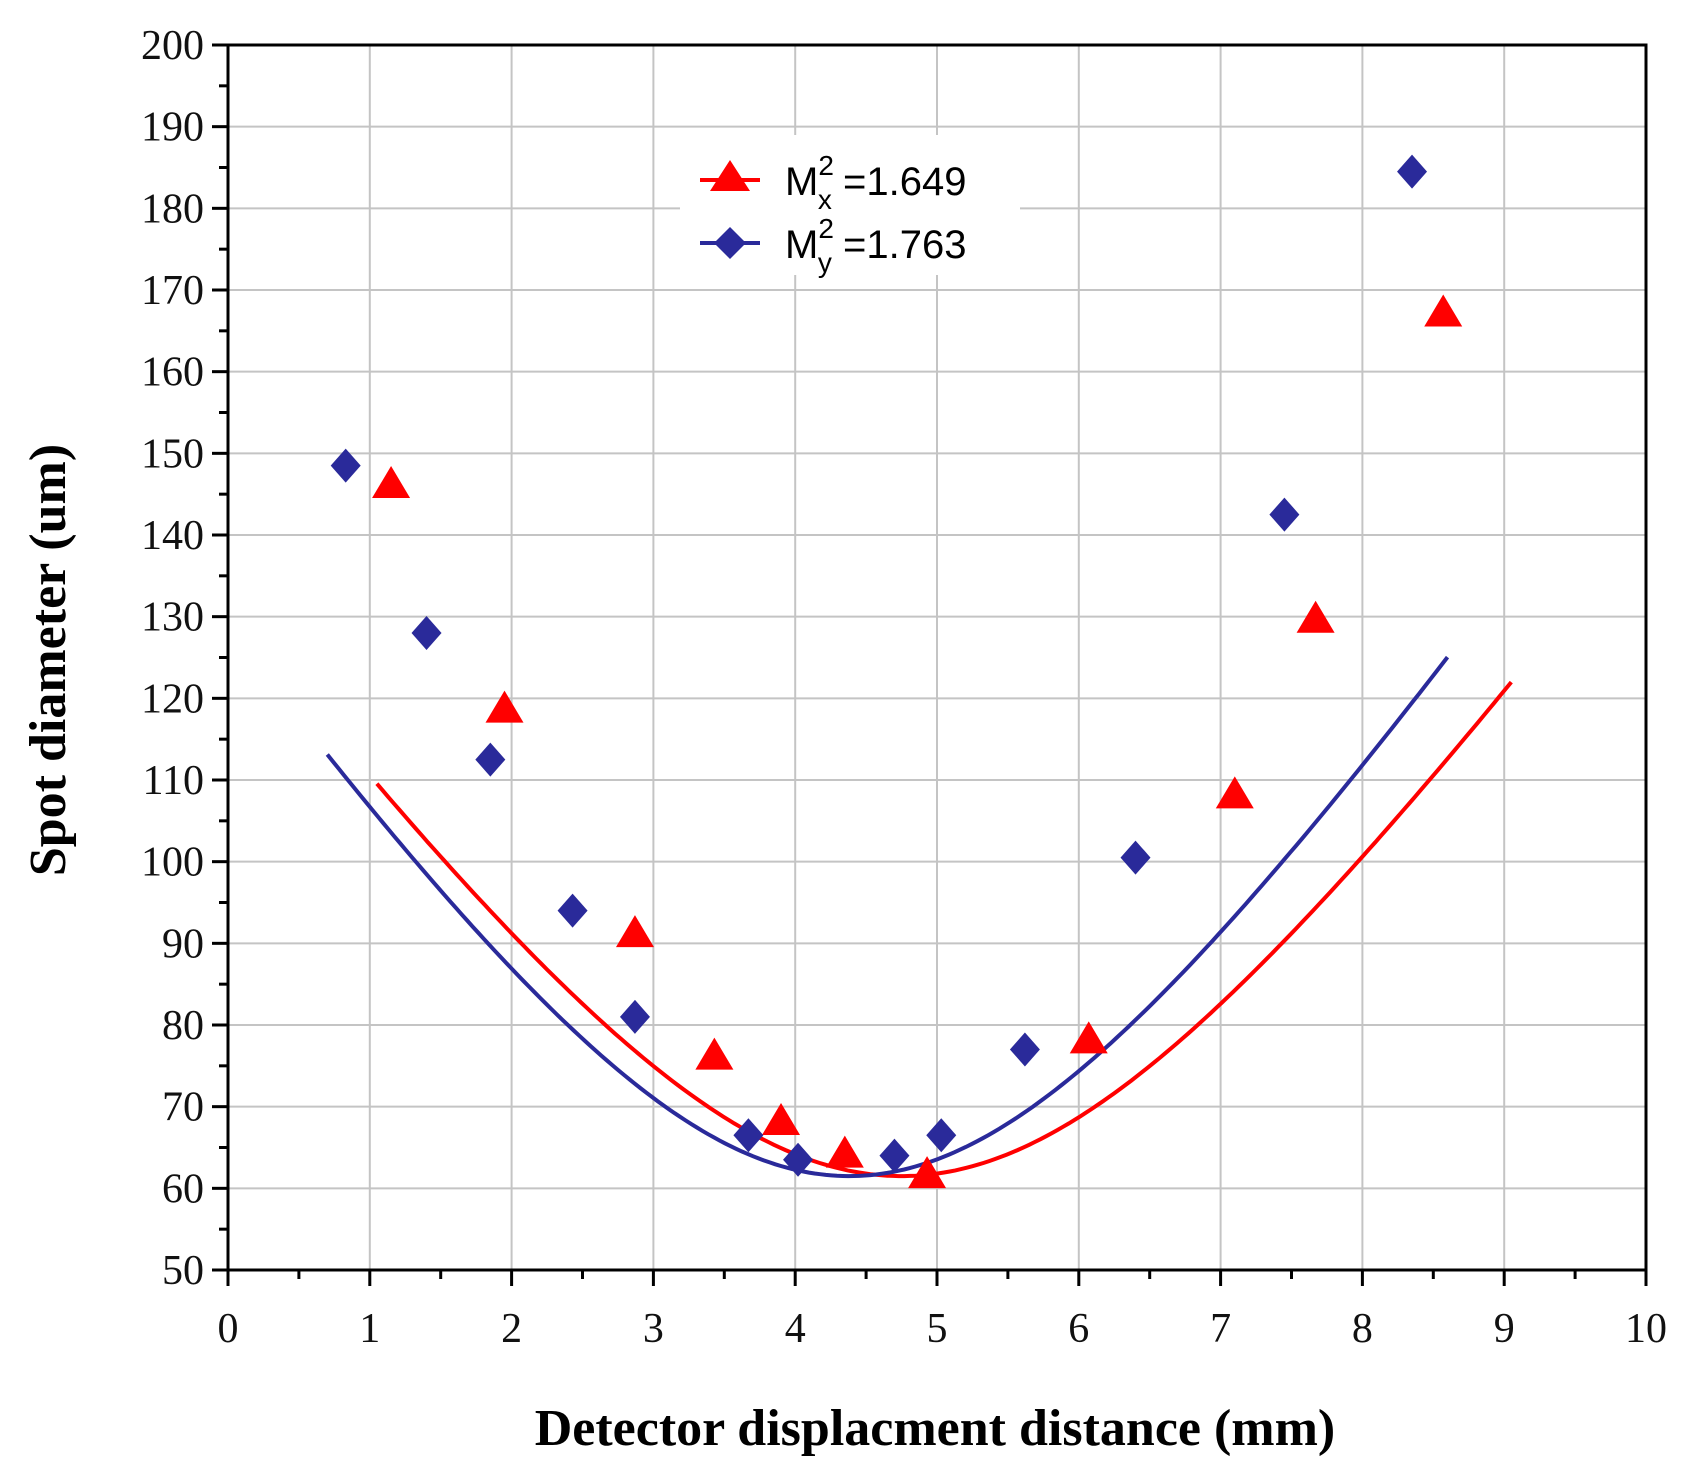 The height and width of the screenshot is (1475, 1685). What do you see at coordinates (937, 1329) in the screenshot?
I see `x-tick-label: 5` at bounding box center [937, 1329].